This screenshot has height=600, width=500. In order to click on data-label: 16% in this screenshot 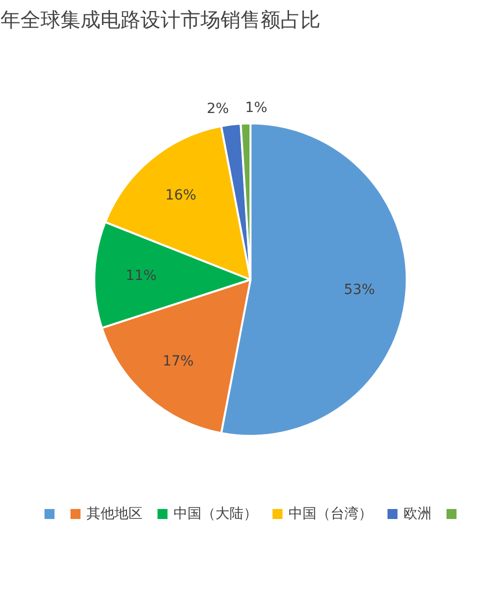, I will do `click(180, 195)`.